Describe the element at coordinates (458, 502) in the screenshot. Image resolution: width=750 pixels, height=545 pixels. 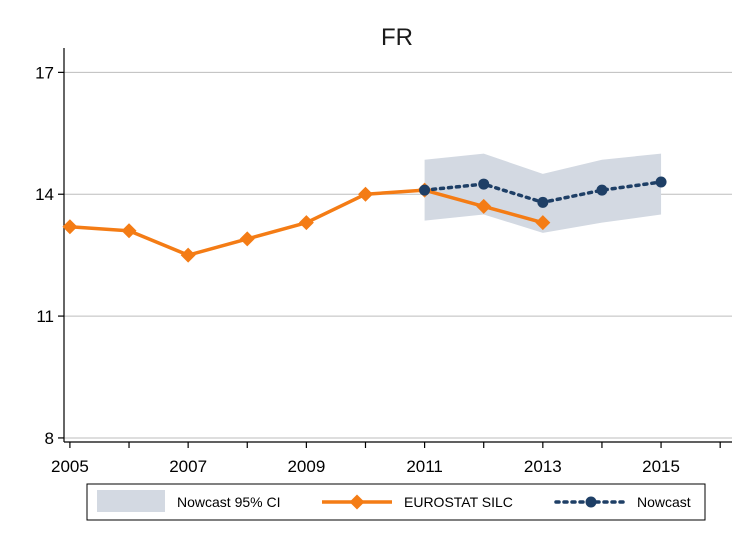
I see `legend-label-eurostat: EUROSTAT SILC` at that location.